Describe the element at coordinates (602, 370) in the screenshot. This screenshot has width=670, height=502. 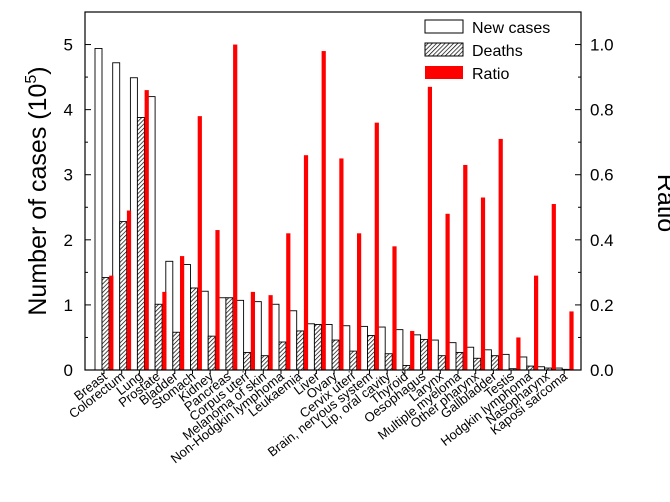
I see `y-right-tick-label-0: 0.0` at that location.